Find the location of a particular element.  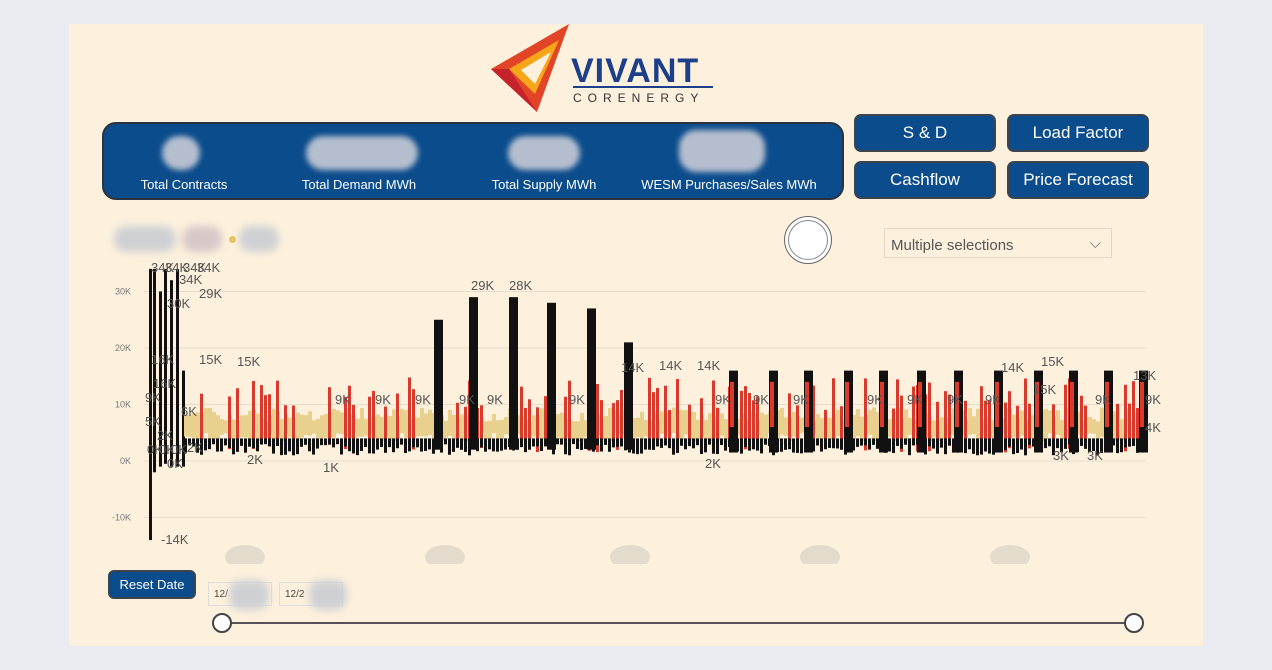

start-date-text: 12/ is located at coordinates (221, 594).